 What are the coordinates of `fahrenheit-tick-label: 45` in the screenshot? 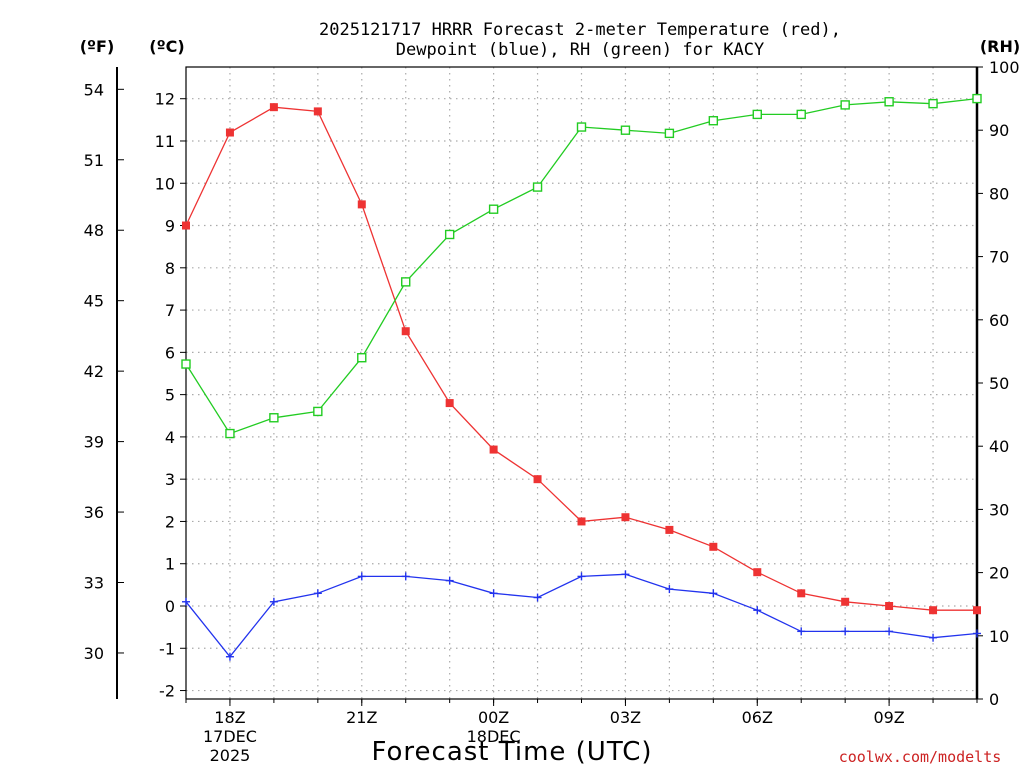 It's located at (94, 301).